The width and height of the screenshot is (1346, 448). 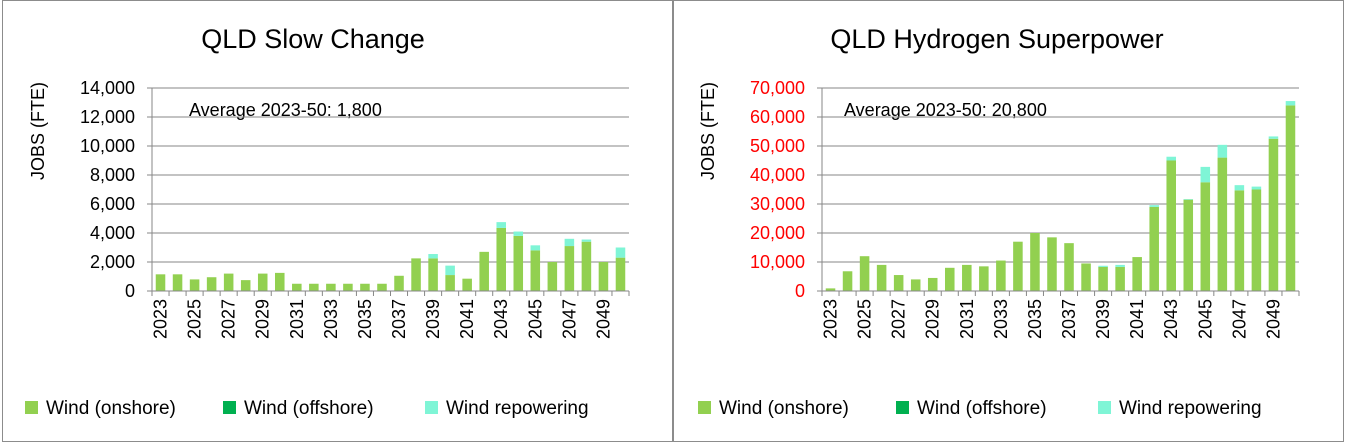 What do you see at coordinates (945, 110) in the screenshot?
I see `chart-annotation: Average 2023-50: 20,800` at bounding box center [945, 110].